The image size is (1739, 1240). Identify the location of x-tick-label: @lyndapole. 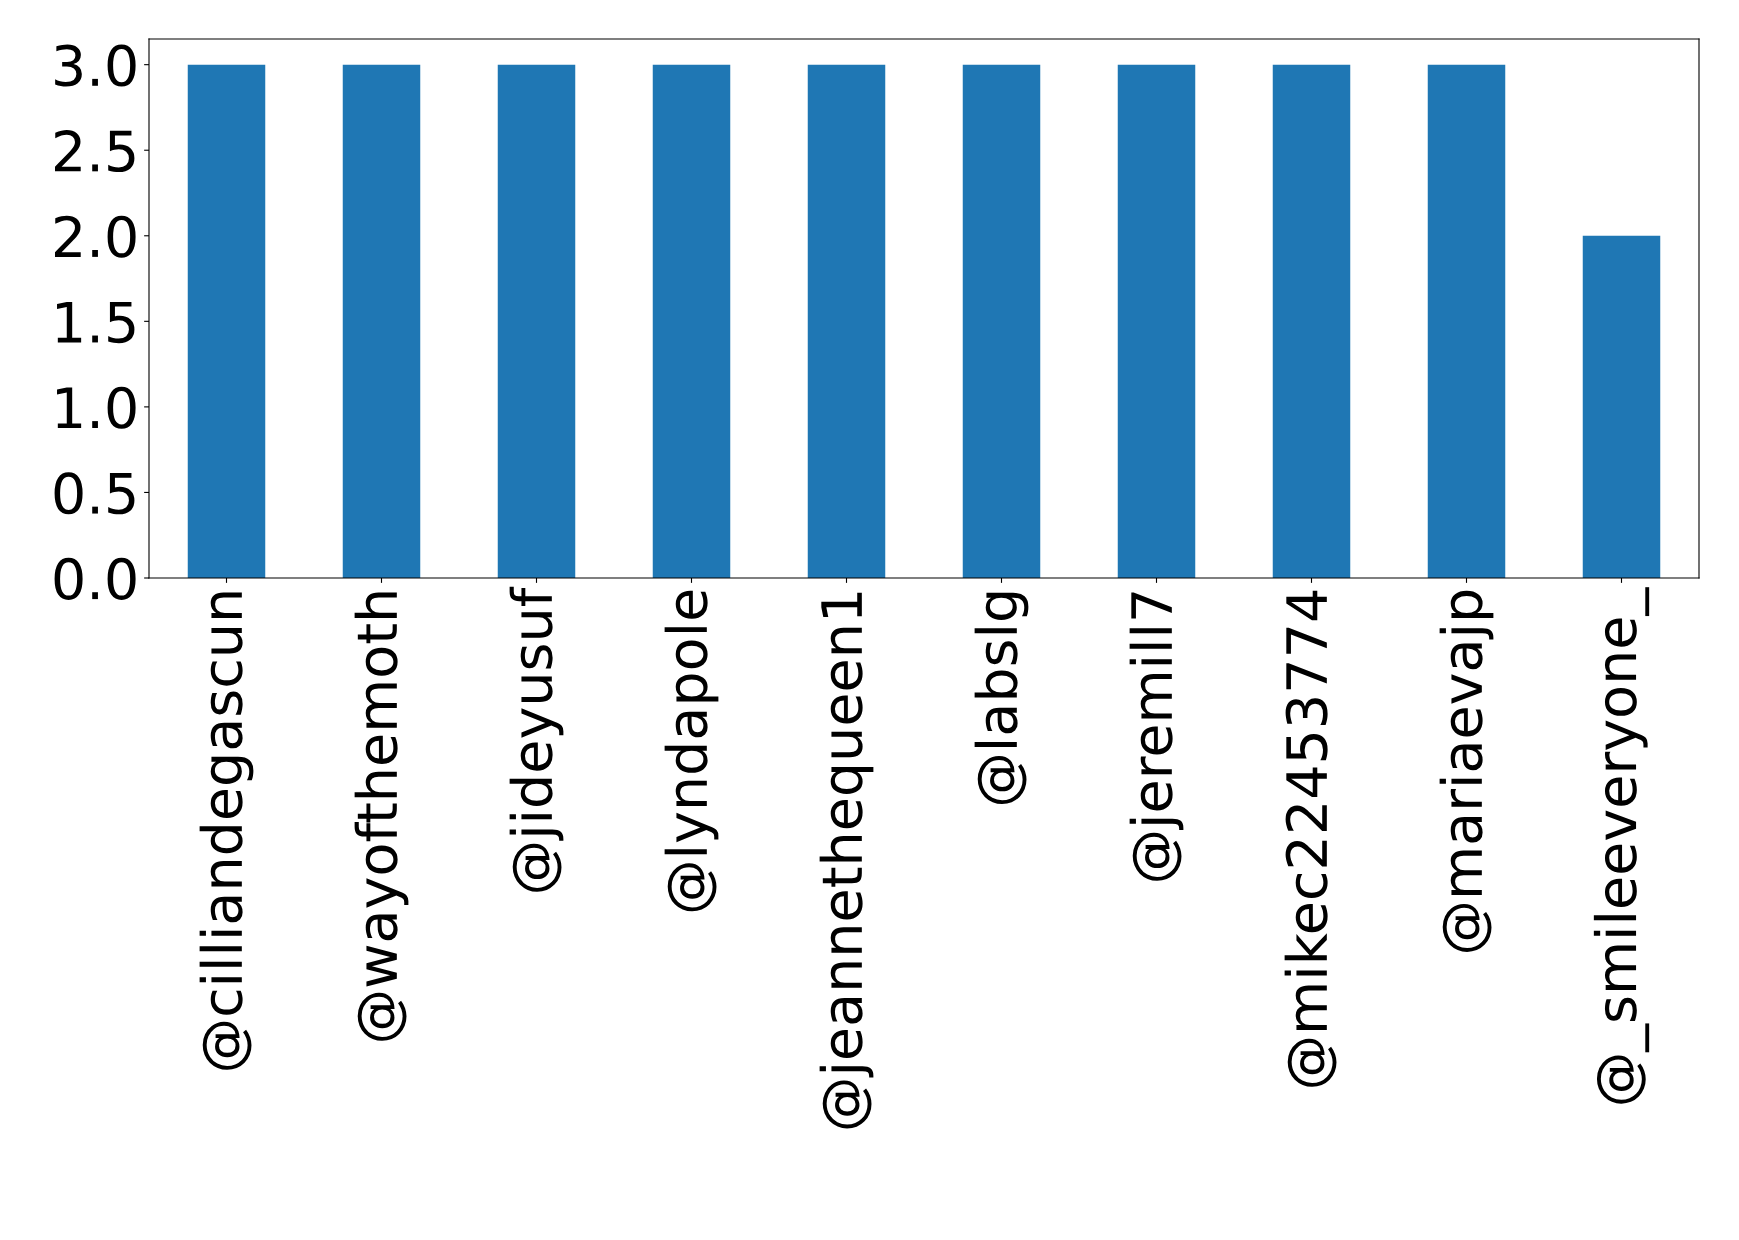
(691, 751).